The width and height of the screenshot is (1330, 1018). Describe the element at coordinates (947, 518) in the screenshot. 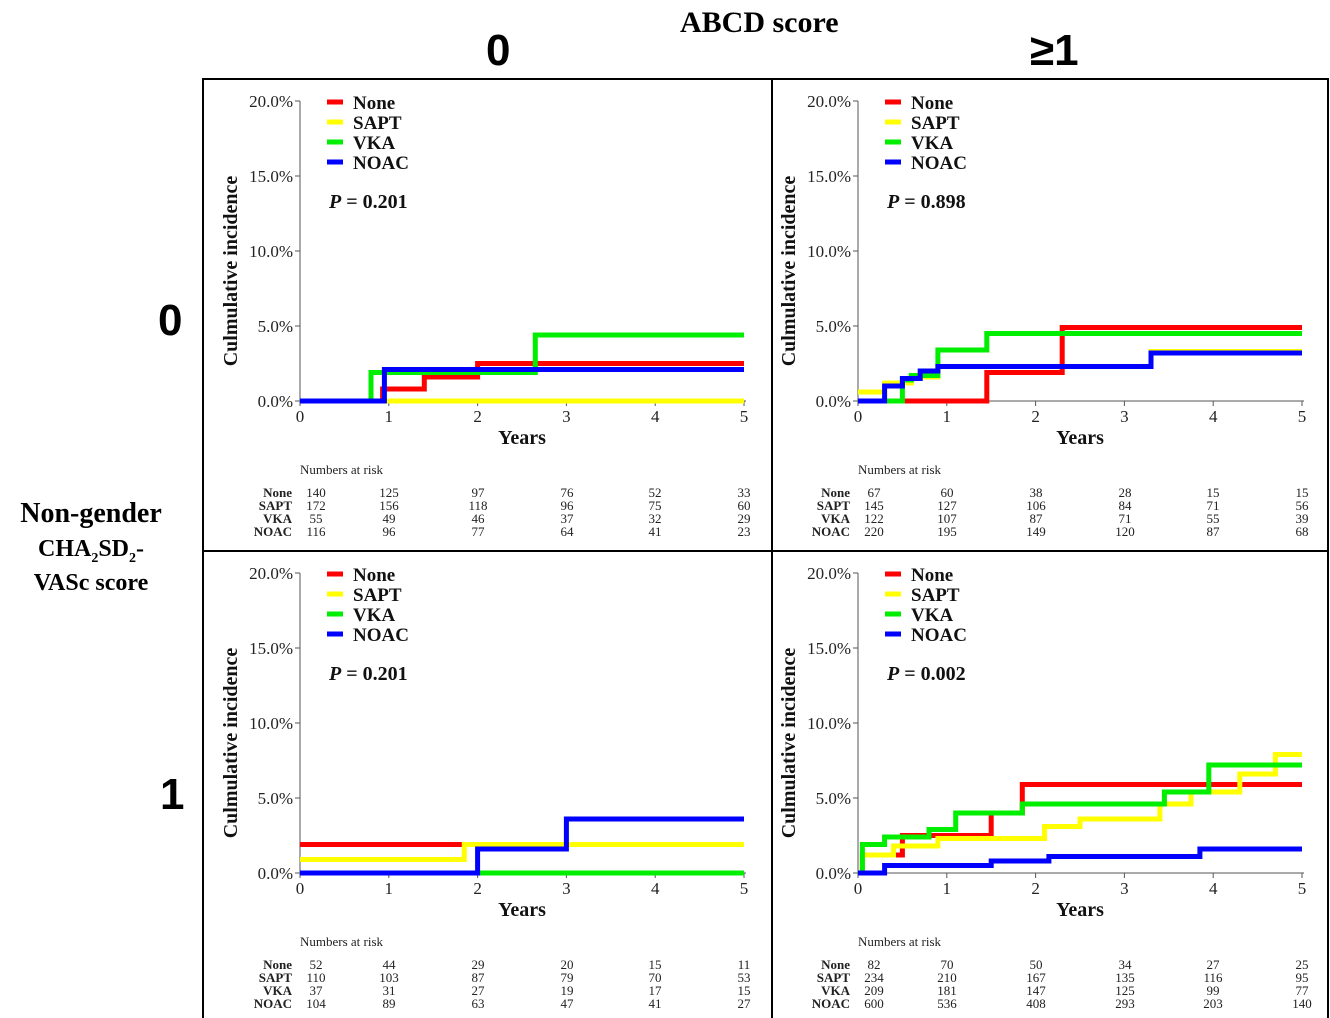

I see `risk-value: 107` at that location.